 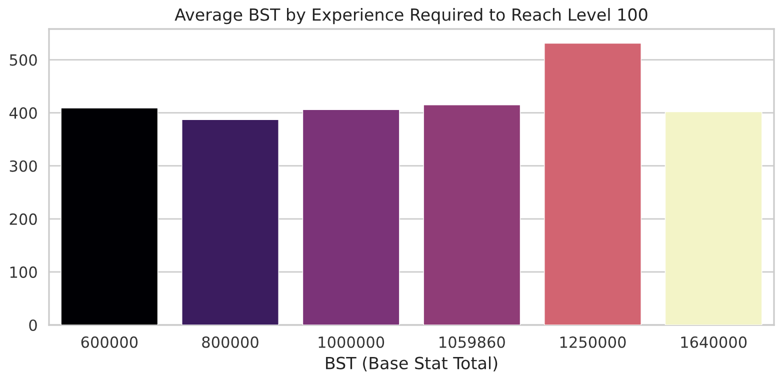 I want to click on x-tick-label: 600000, so click(x=109, y=342).